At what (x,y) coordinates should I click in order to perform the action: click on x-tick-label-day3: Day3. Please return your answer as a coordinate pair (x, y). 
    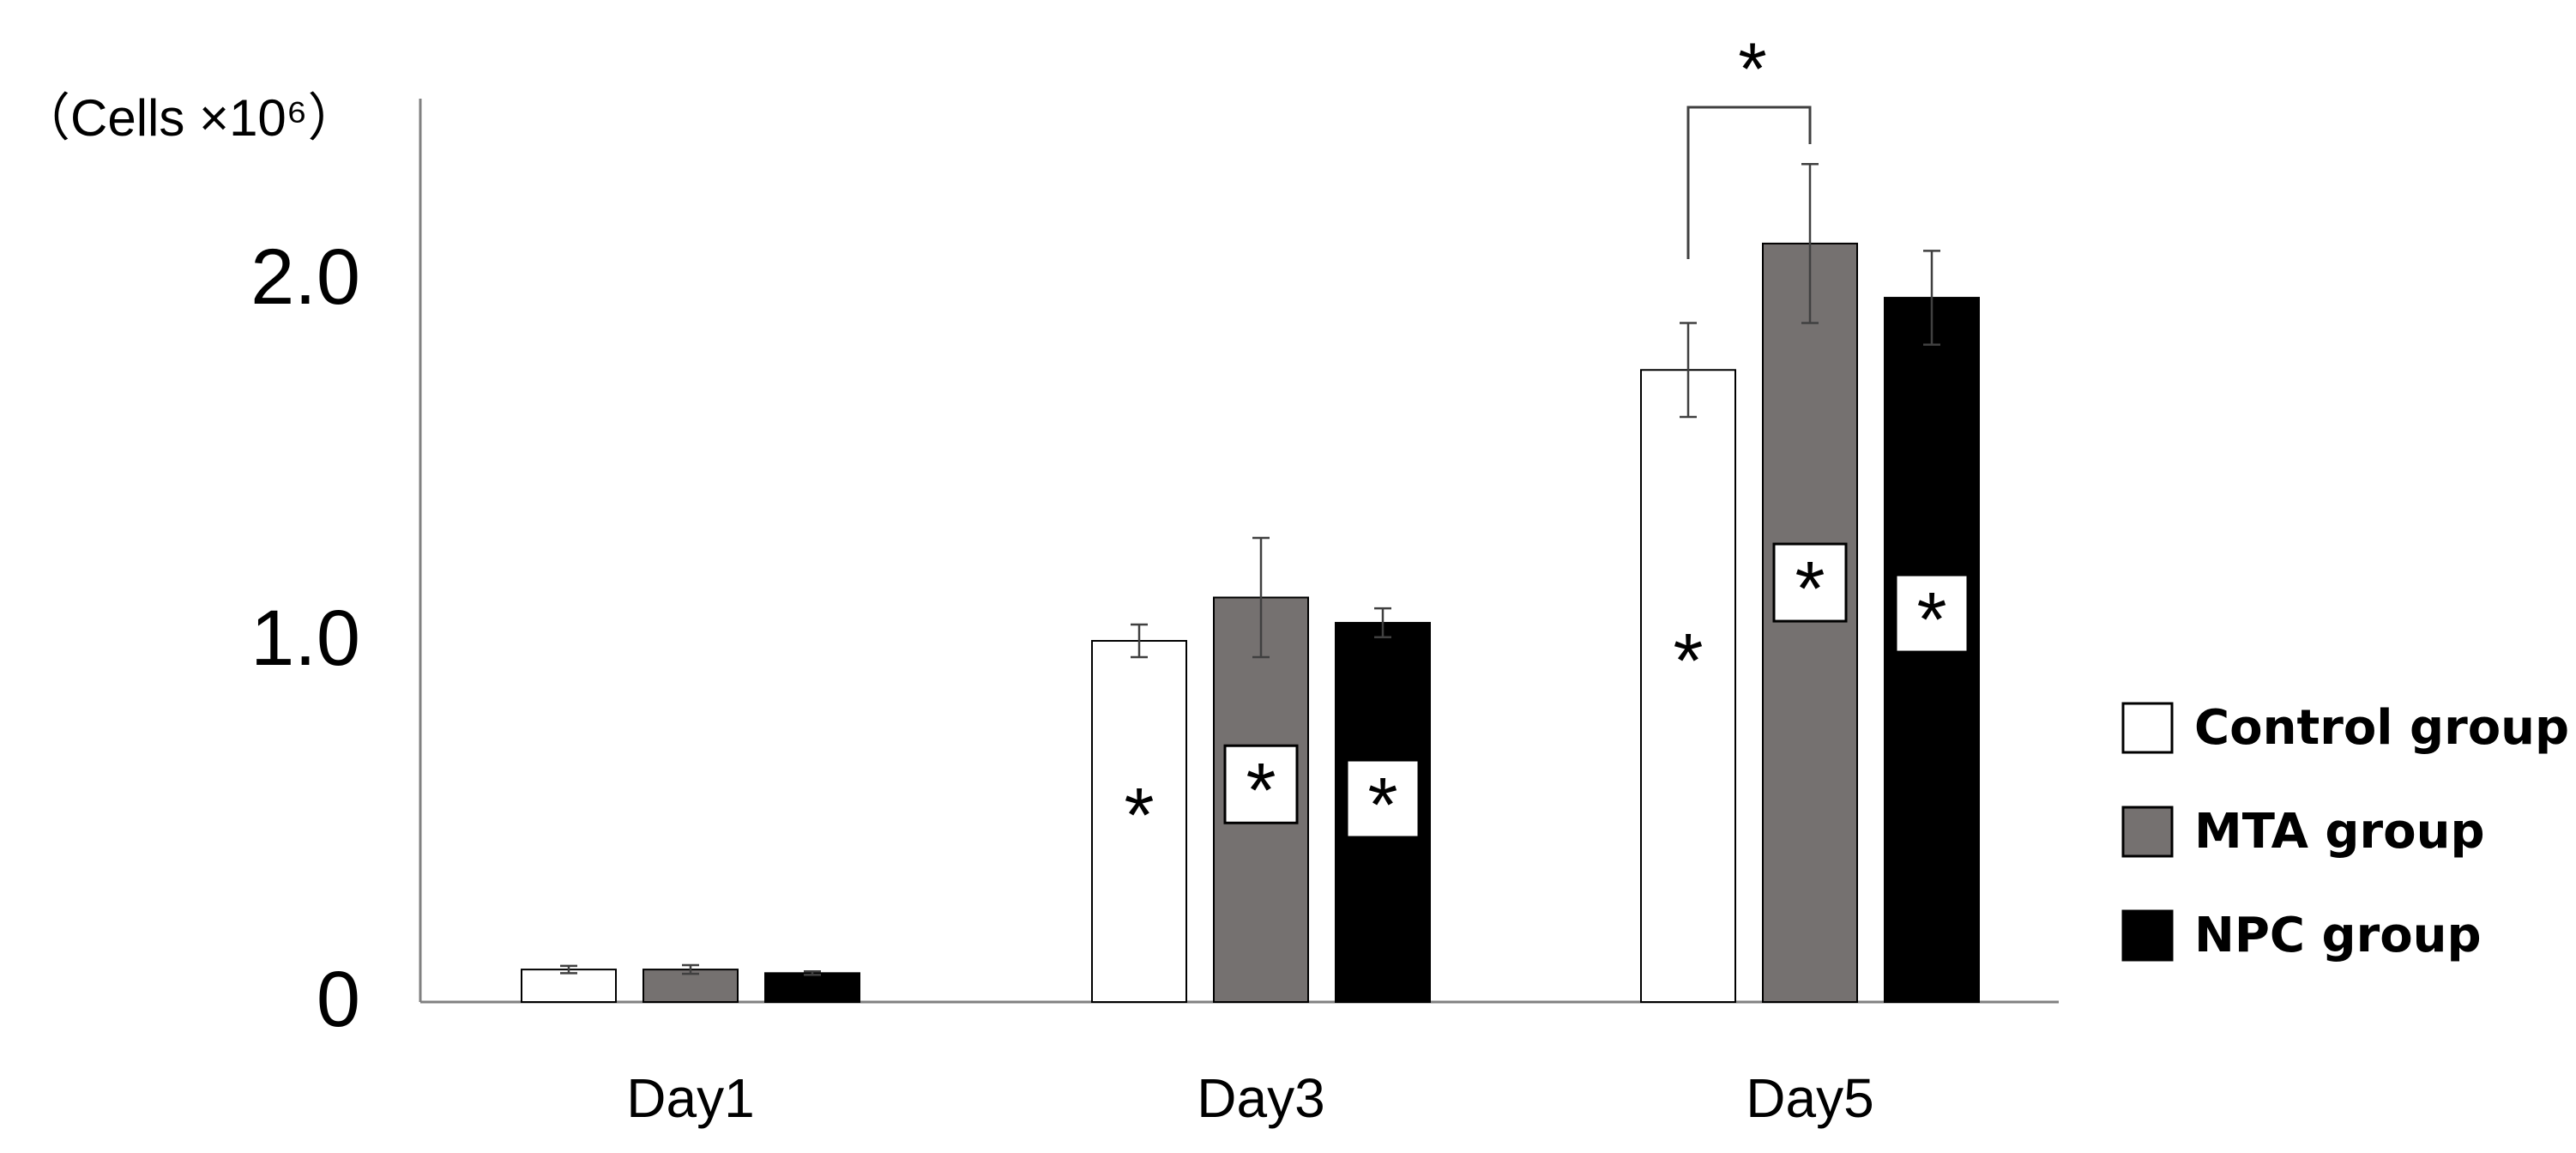
    Looking at the image, I should click on (1260, 1098).